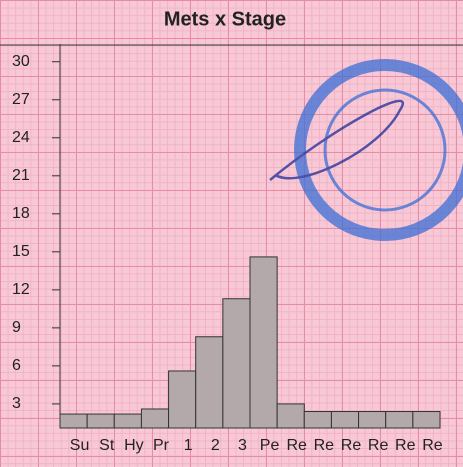 Image resolution: width=463 pixels, height=467 pixels. Describe the element at coordinates (107, 445) in the screenshot. I see `x-tick-label: St` at that location.